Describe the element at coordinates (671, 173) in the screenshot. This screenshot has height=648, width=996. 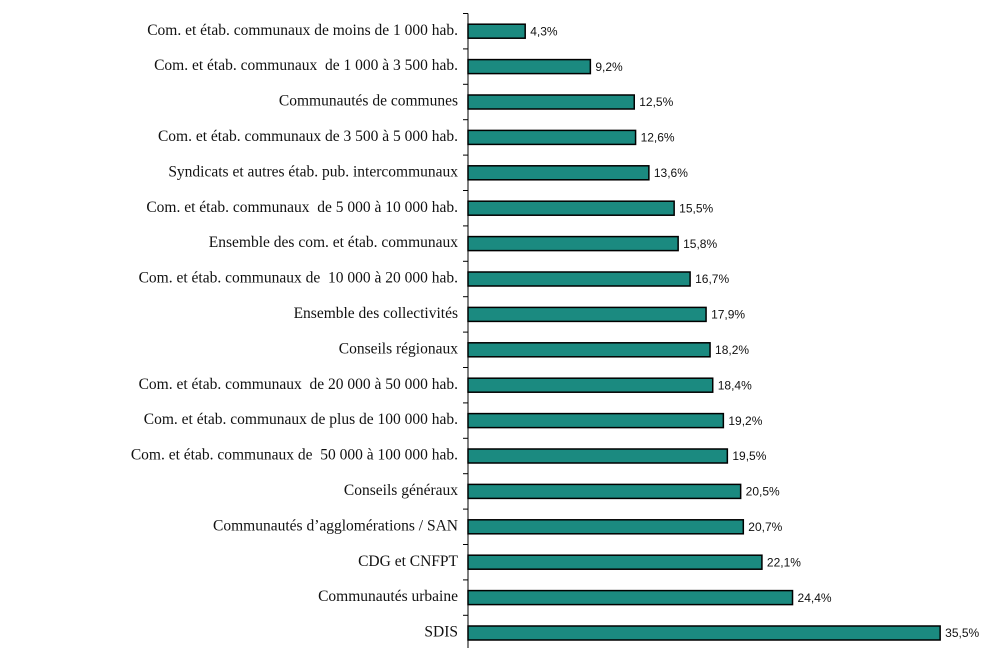
I see `value-label: 13,6%` at that location.